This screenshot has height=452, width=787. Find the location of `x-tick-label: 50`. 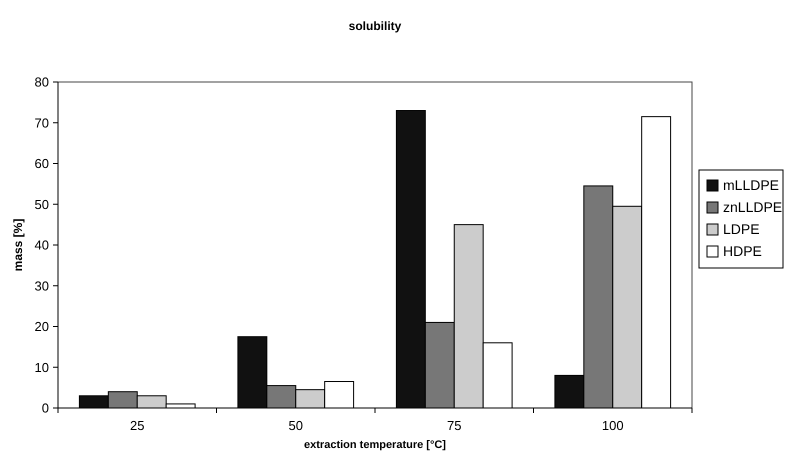

x-tick-label: 50 is located at coordinates (295, 425).